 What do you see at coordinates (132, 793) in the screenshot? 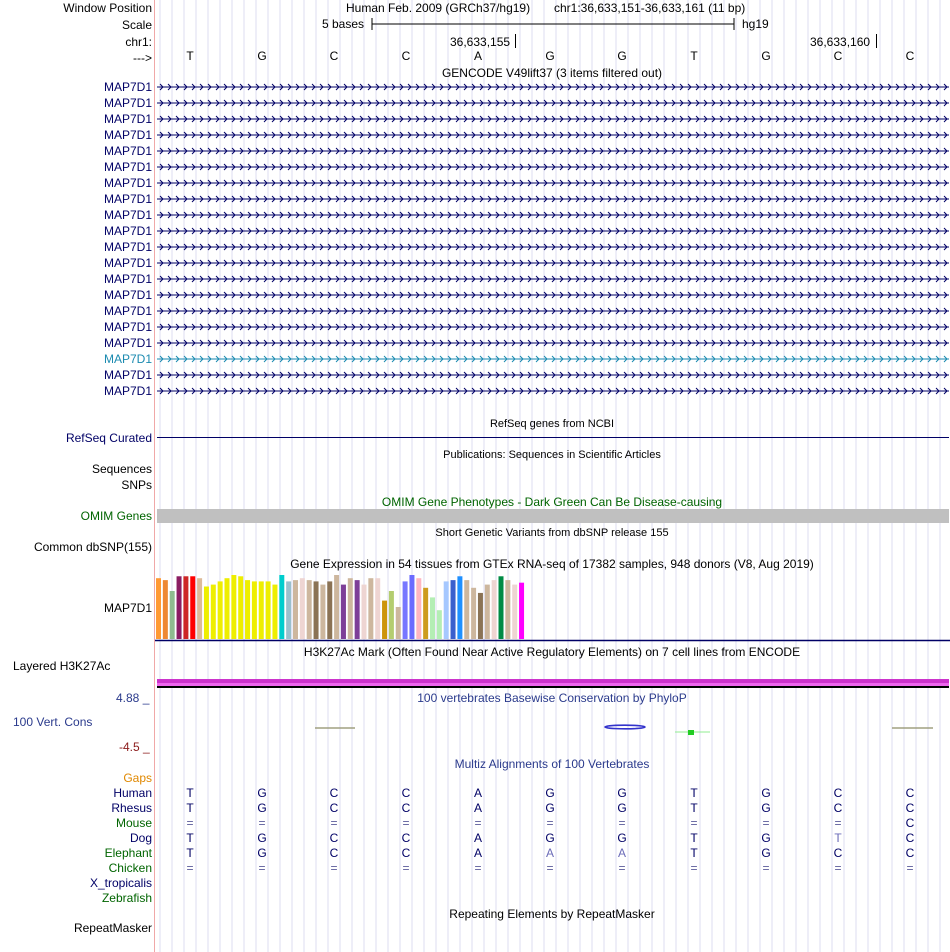
I see `species-label: Human` at bounding box center [132, 793].